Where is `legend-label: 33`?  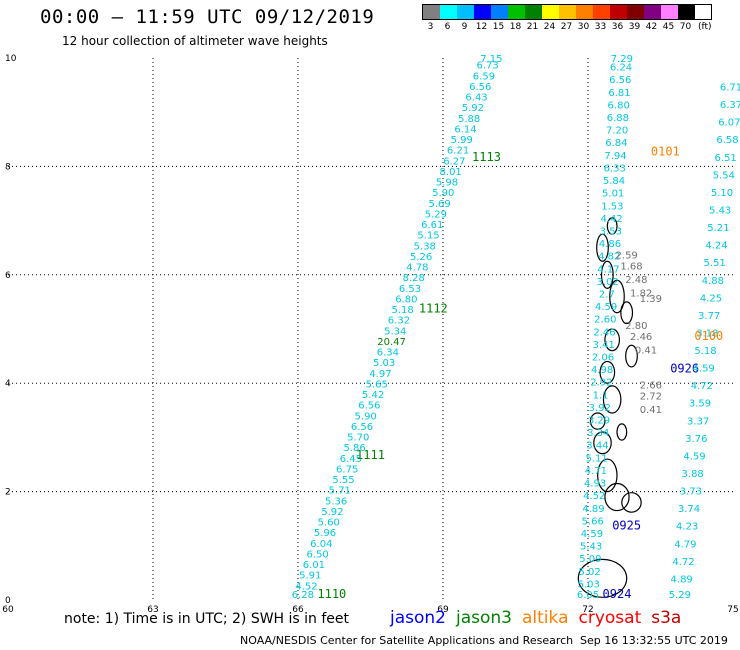 legend-label: 33 is located at coordinates (600, 27).